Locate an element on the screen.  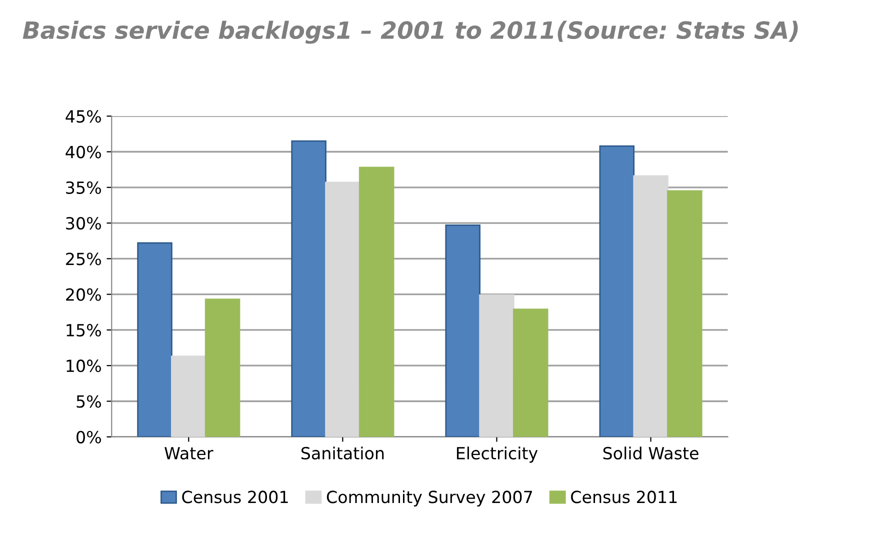
y-tick-label: 40% is located at coordinates (83, 152).